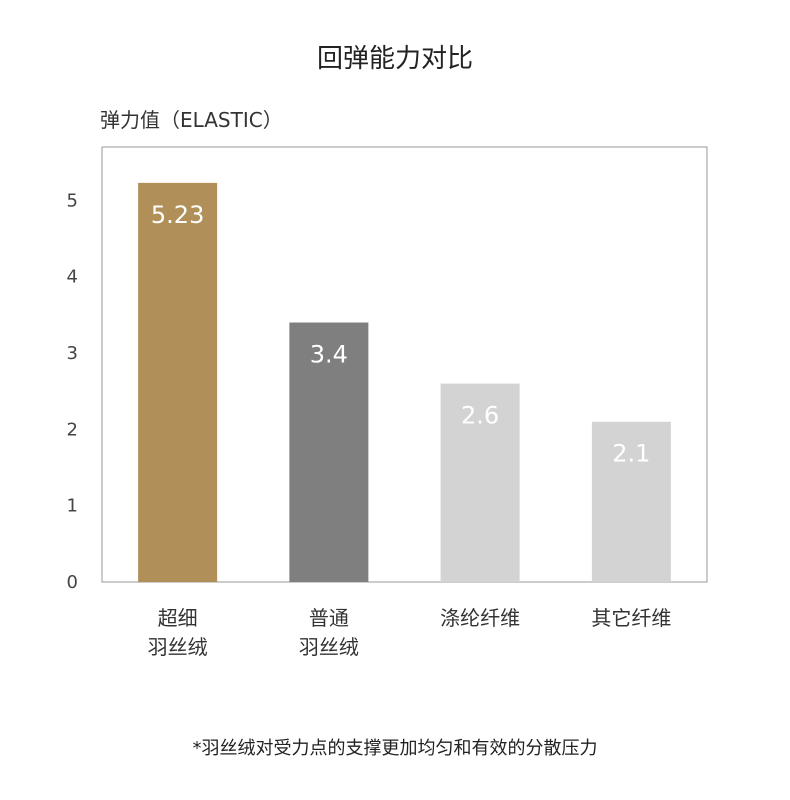 The height and width of the screenshot is (800, 790). What do you see at coordinates (72, 582) in the screenshot?
I see `y-tick-label: 0` at bounding box center [72, 582].